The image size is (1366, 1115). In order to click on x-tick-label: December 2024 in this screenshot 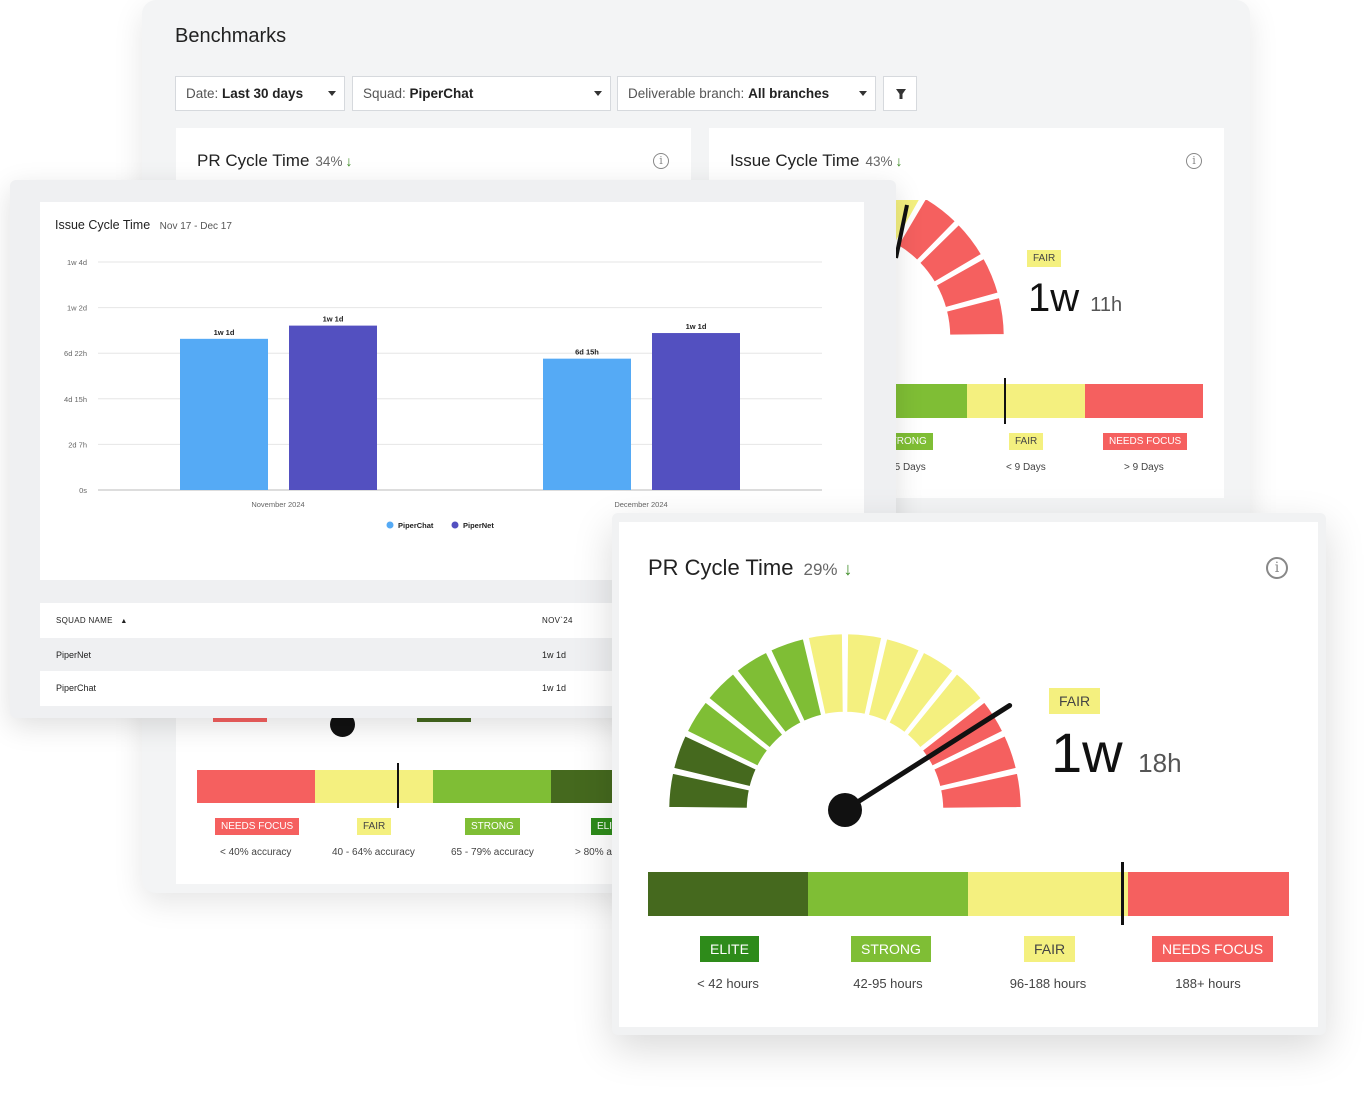, I will do `click(640, 504)`.